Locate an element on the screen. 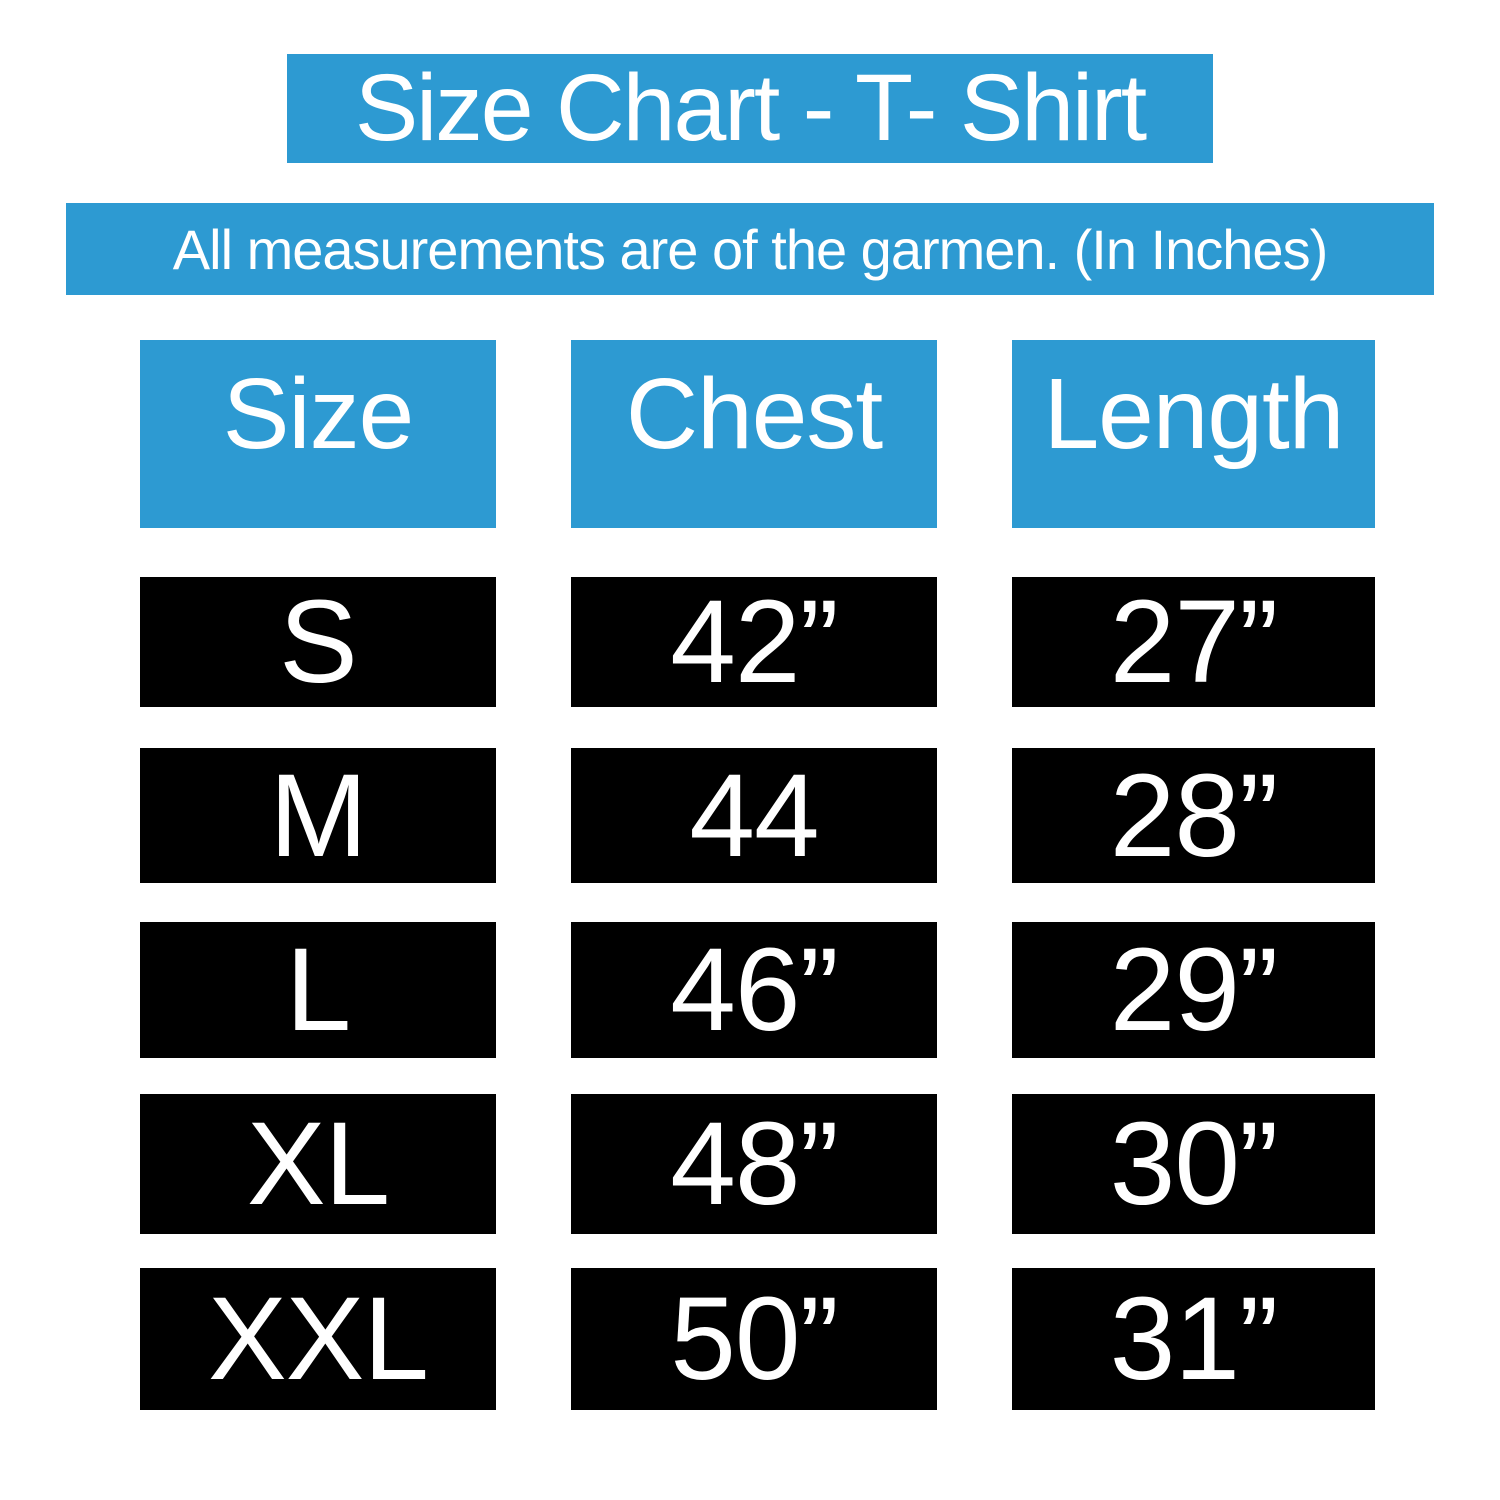 This screenshot has height=1500, width=1500. cell-length-m-value: 28” is located at coordinates (1194, 815).